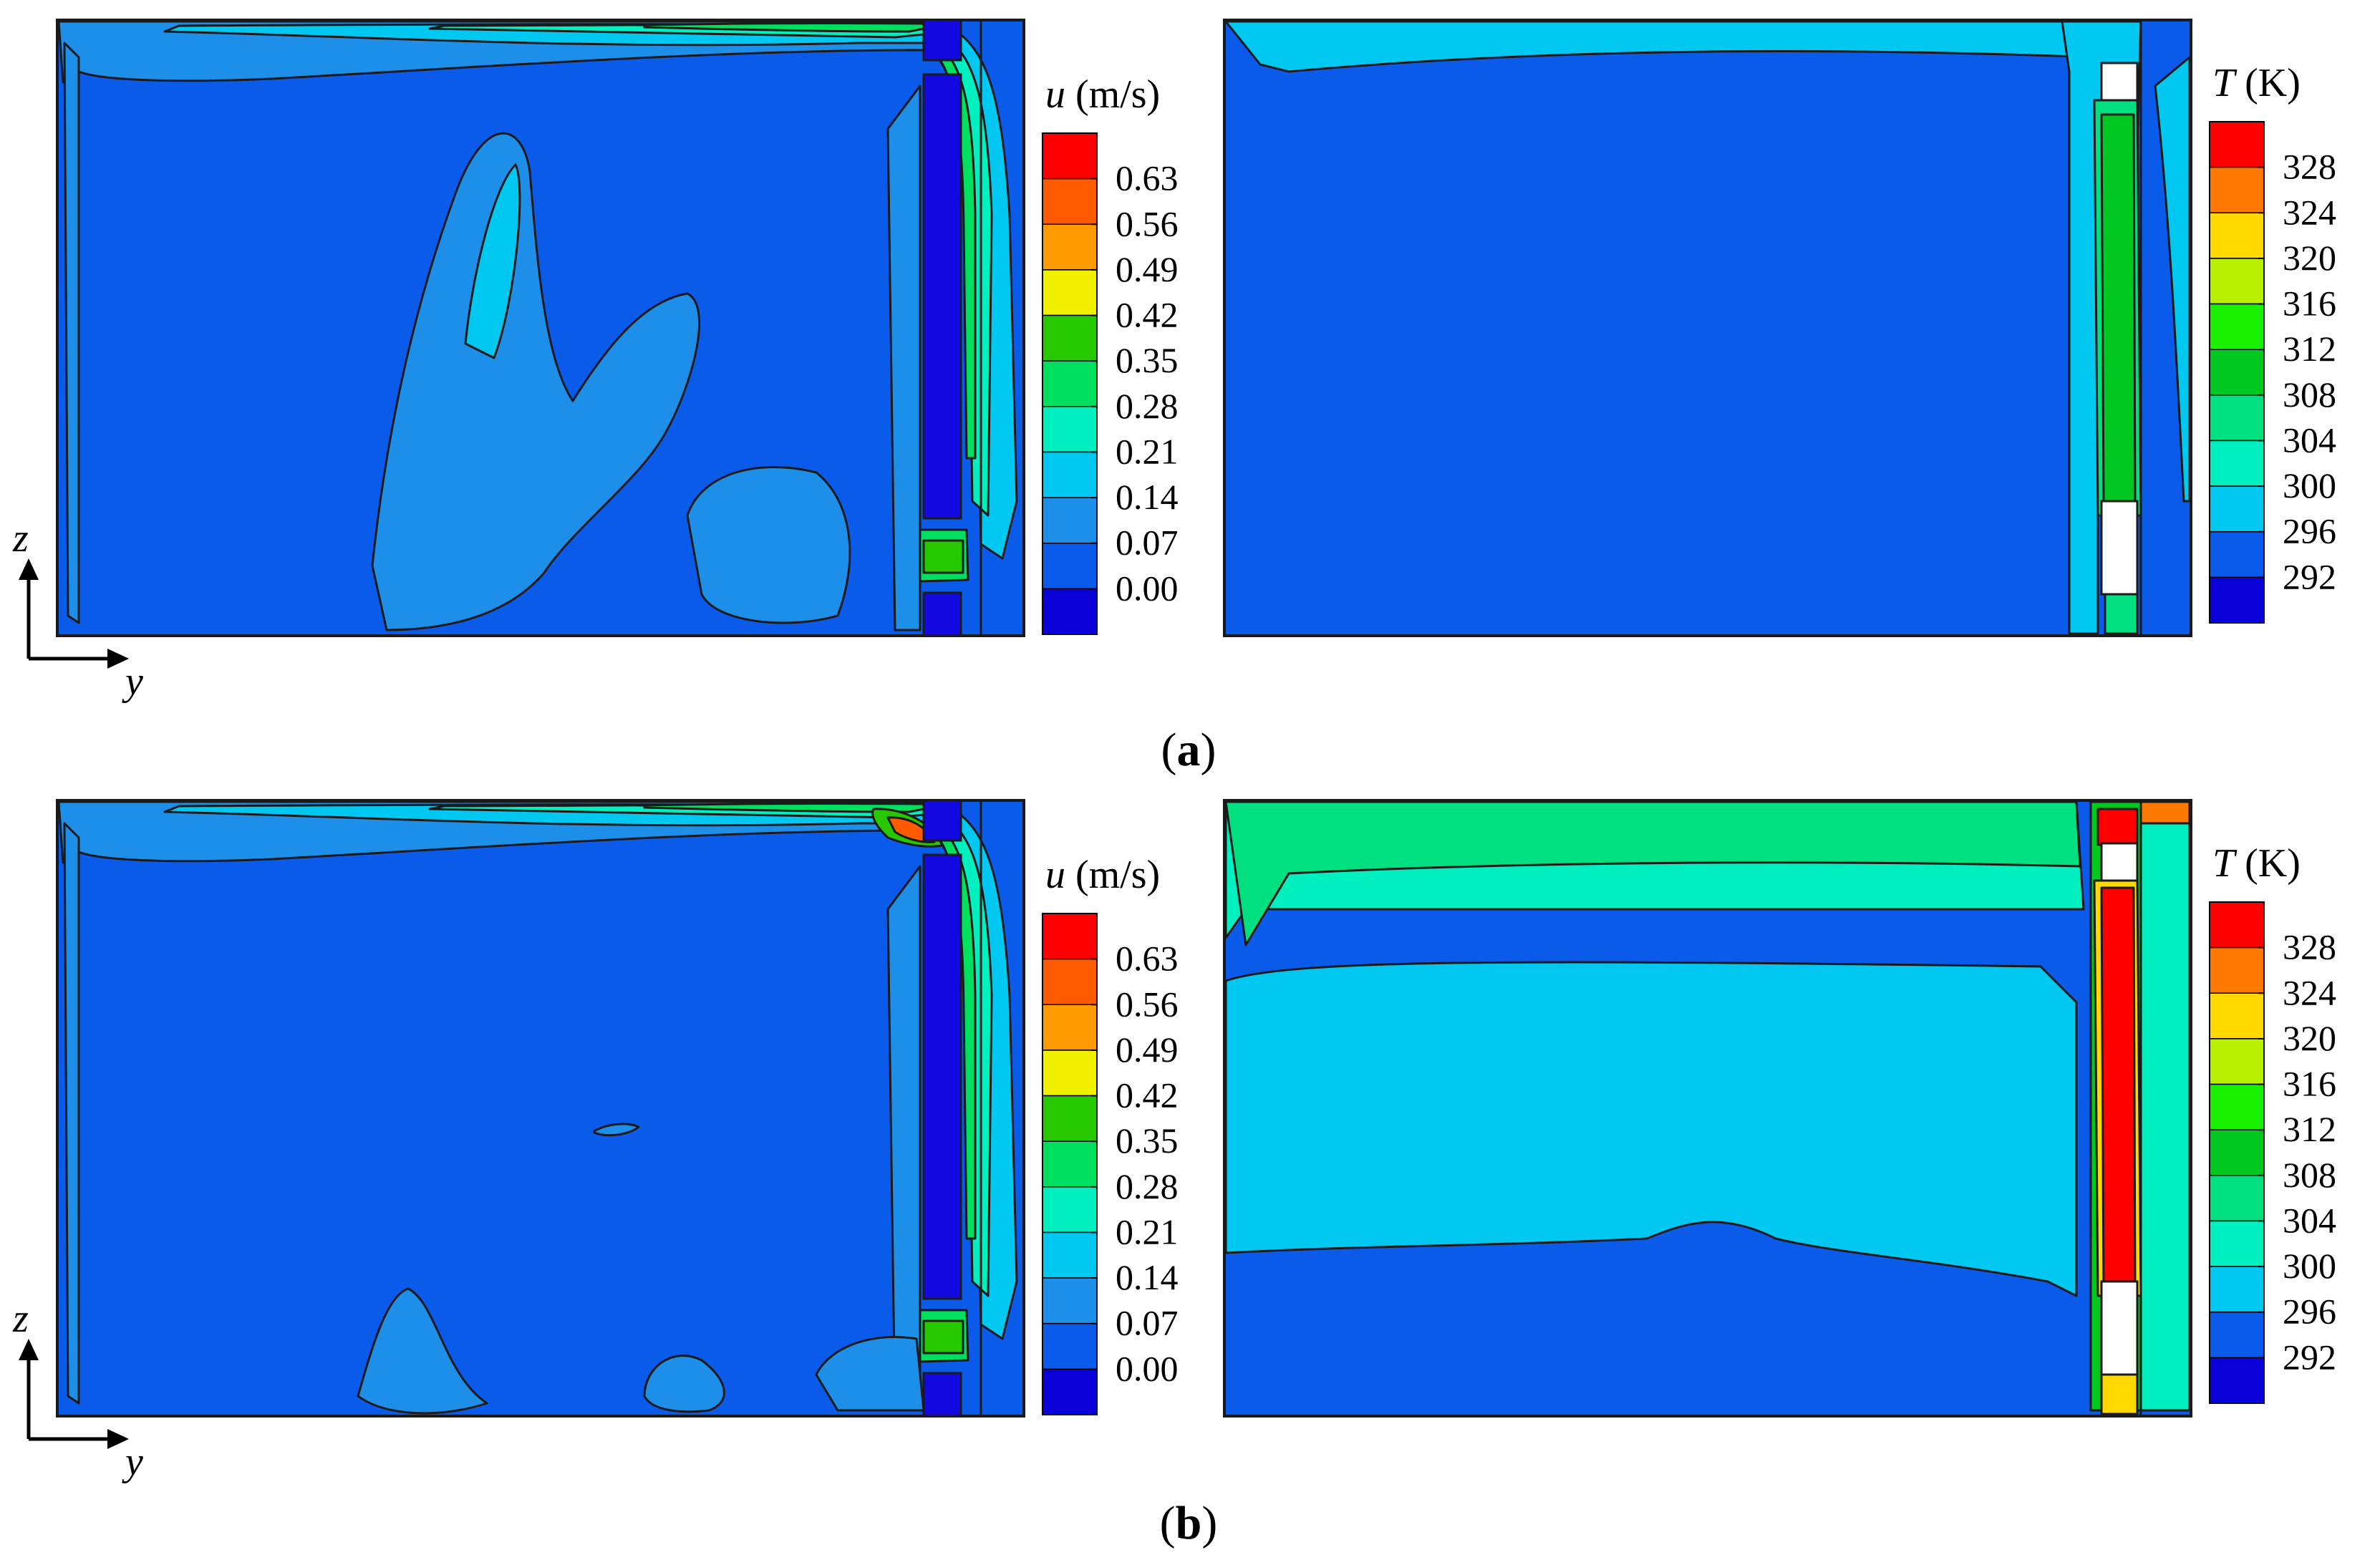 Image resolution: width=2380 pixels, height=1565 pixels. What do you see at coordinates (942, 40) in the screenshot?
I see `block-top` at bounding box center [942, 40].